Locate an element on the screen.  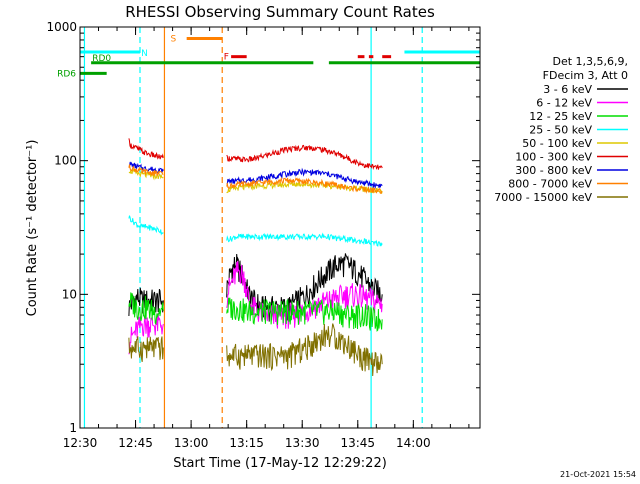
flag-label-rd6: RD6 is located at coordinates (66, 74).